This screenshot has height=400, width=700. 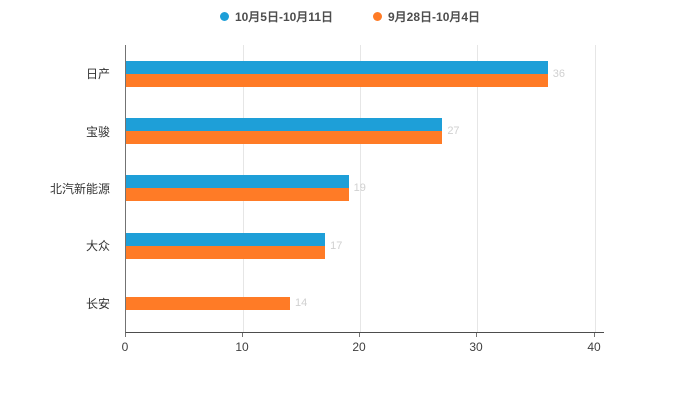 I want to click on x-tick-label: 20, so click(x=359, y=347).